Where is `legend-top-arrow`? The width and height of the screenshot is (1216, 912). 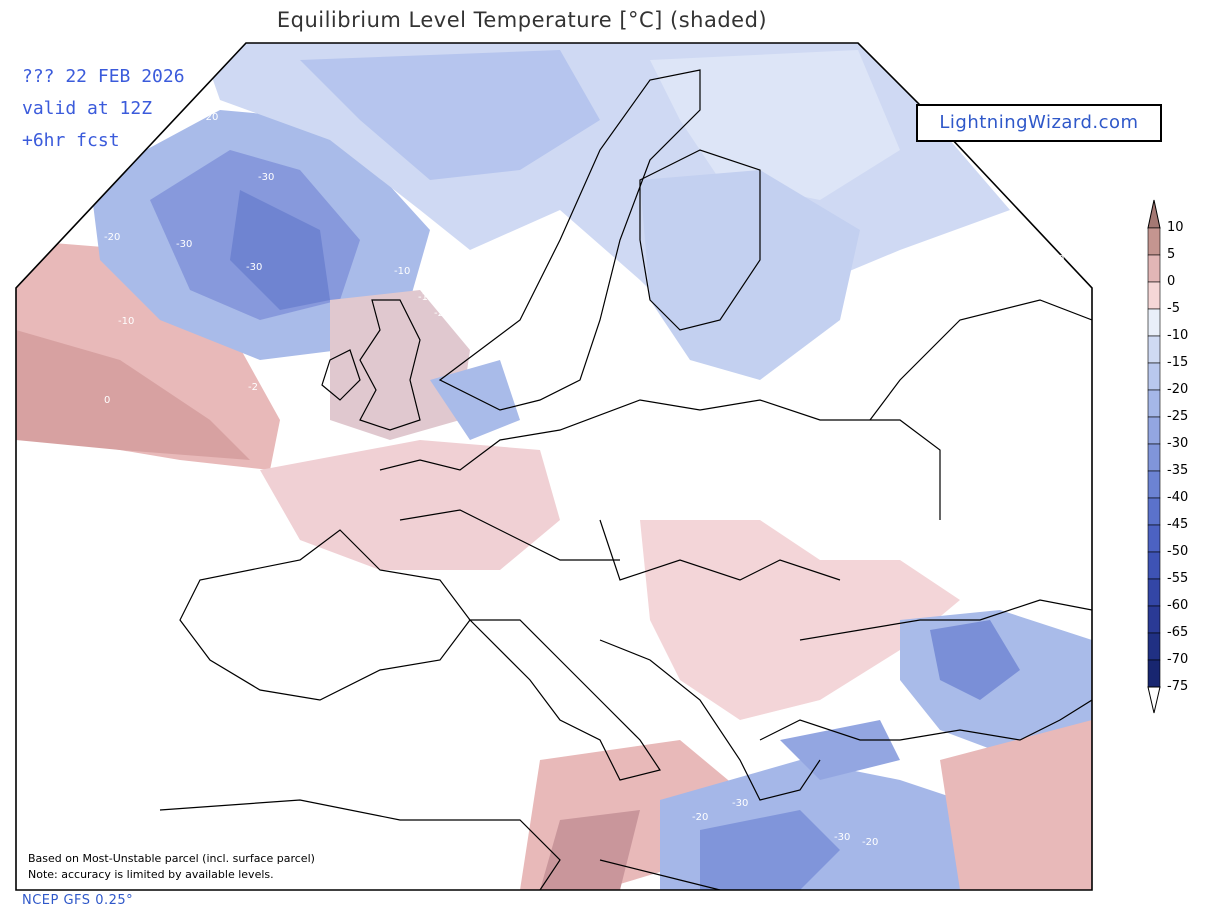 legend-top-arrow is located at coordinates (1154, 214).